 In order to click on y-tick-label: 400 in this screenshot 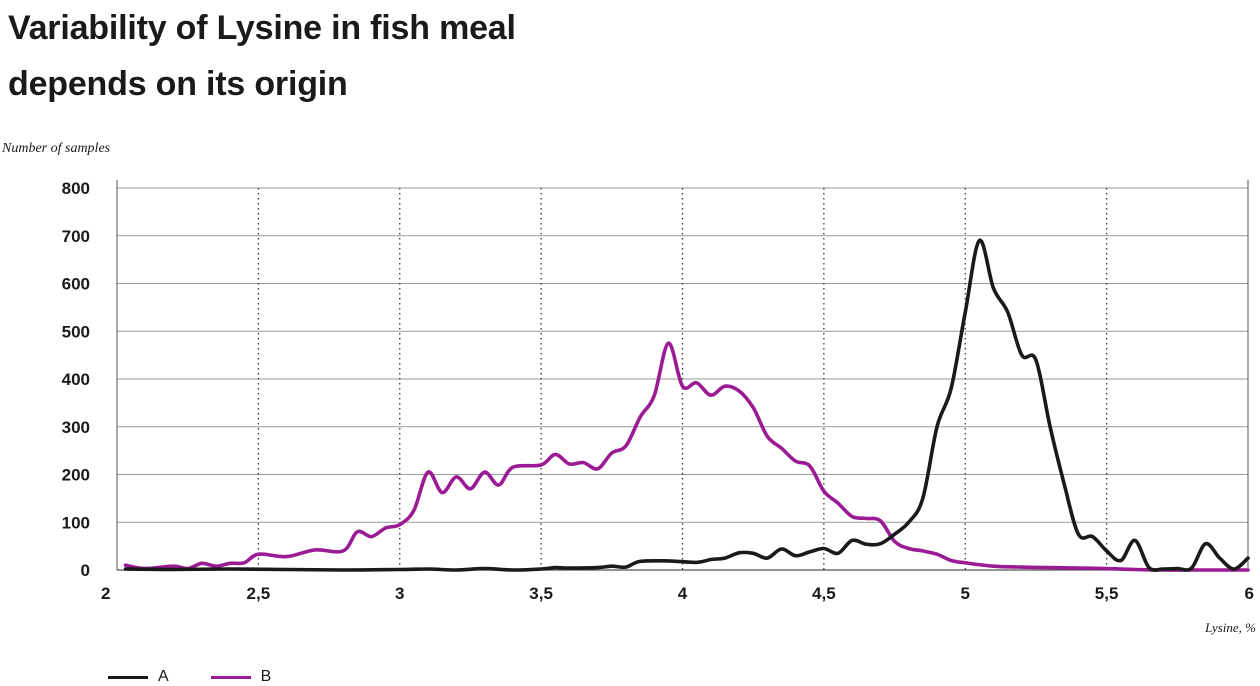, I will do `click(76, 379)`.